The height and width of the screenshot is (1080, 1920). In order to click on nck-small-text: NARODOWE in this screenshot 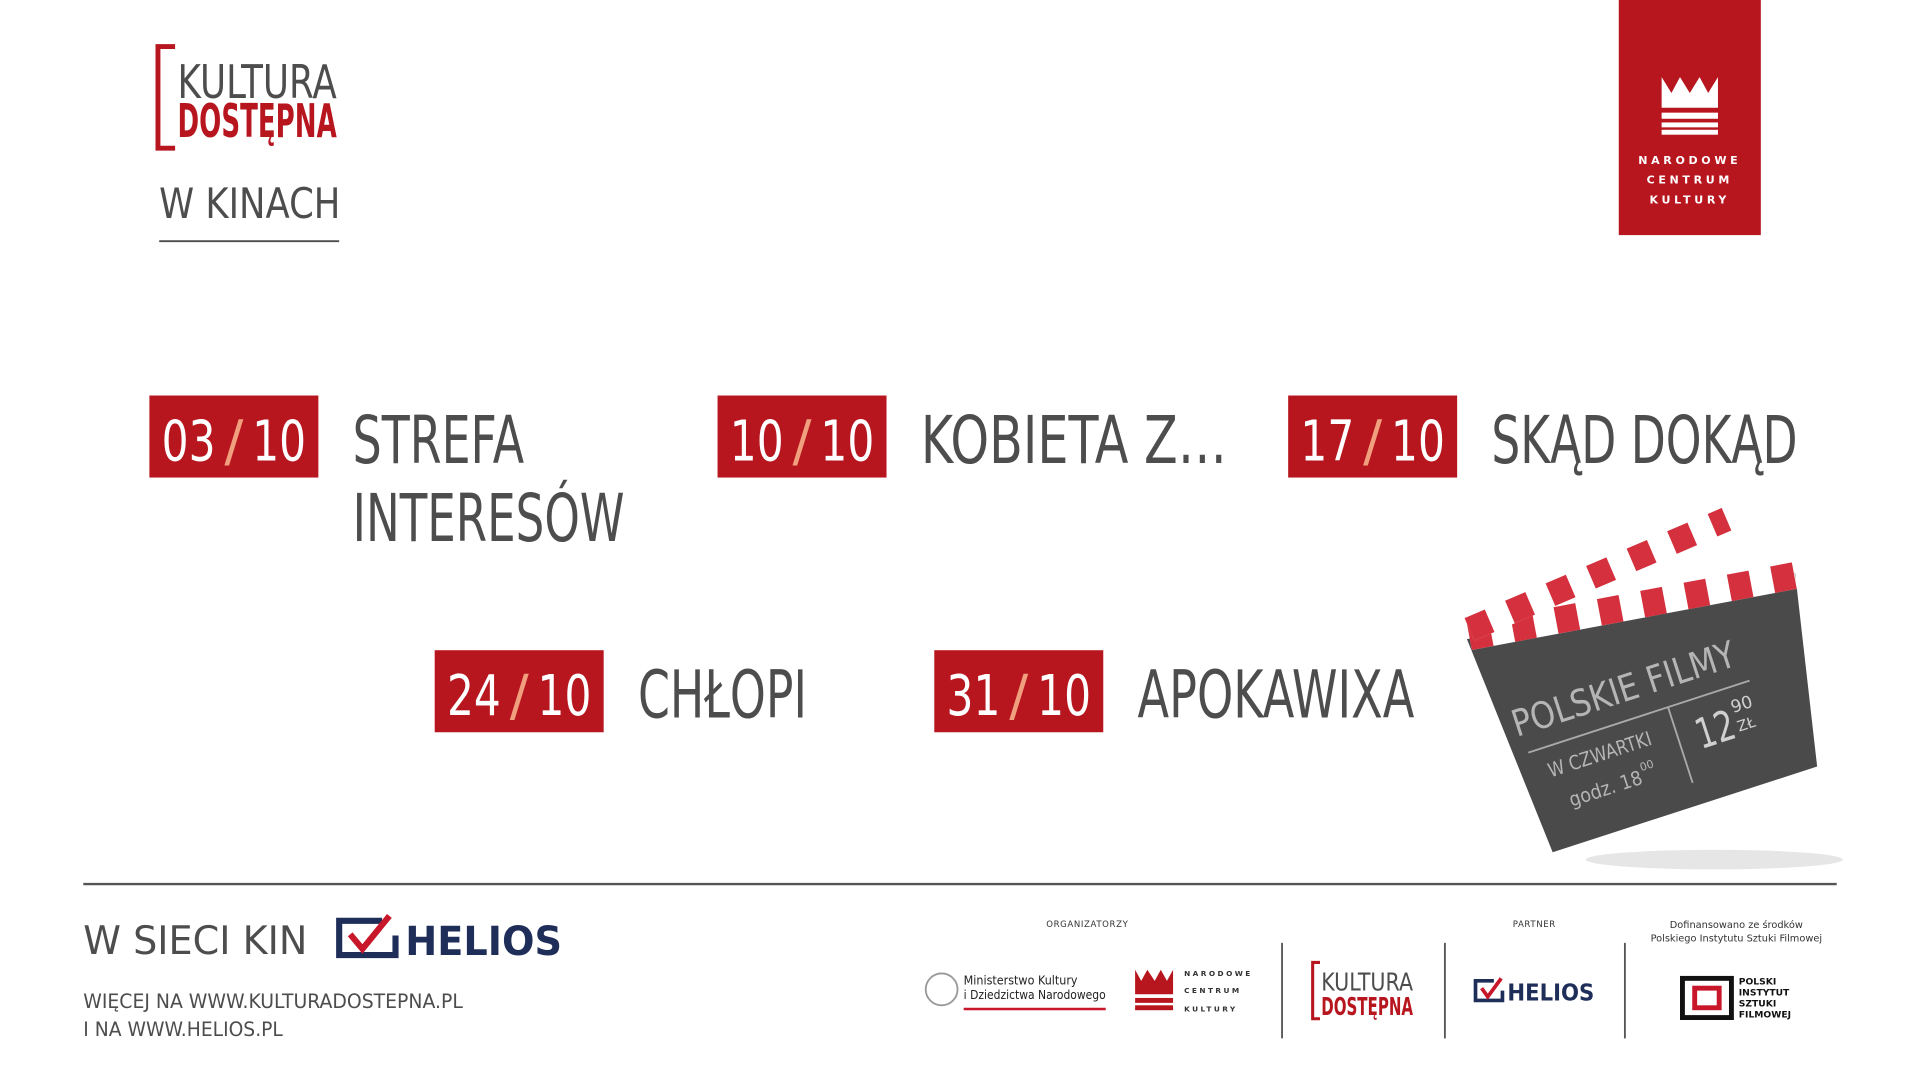, I will do `click(1218, 973)`.